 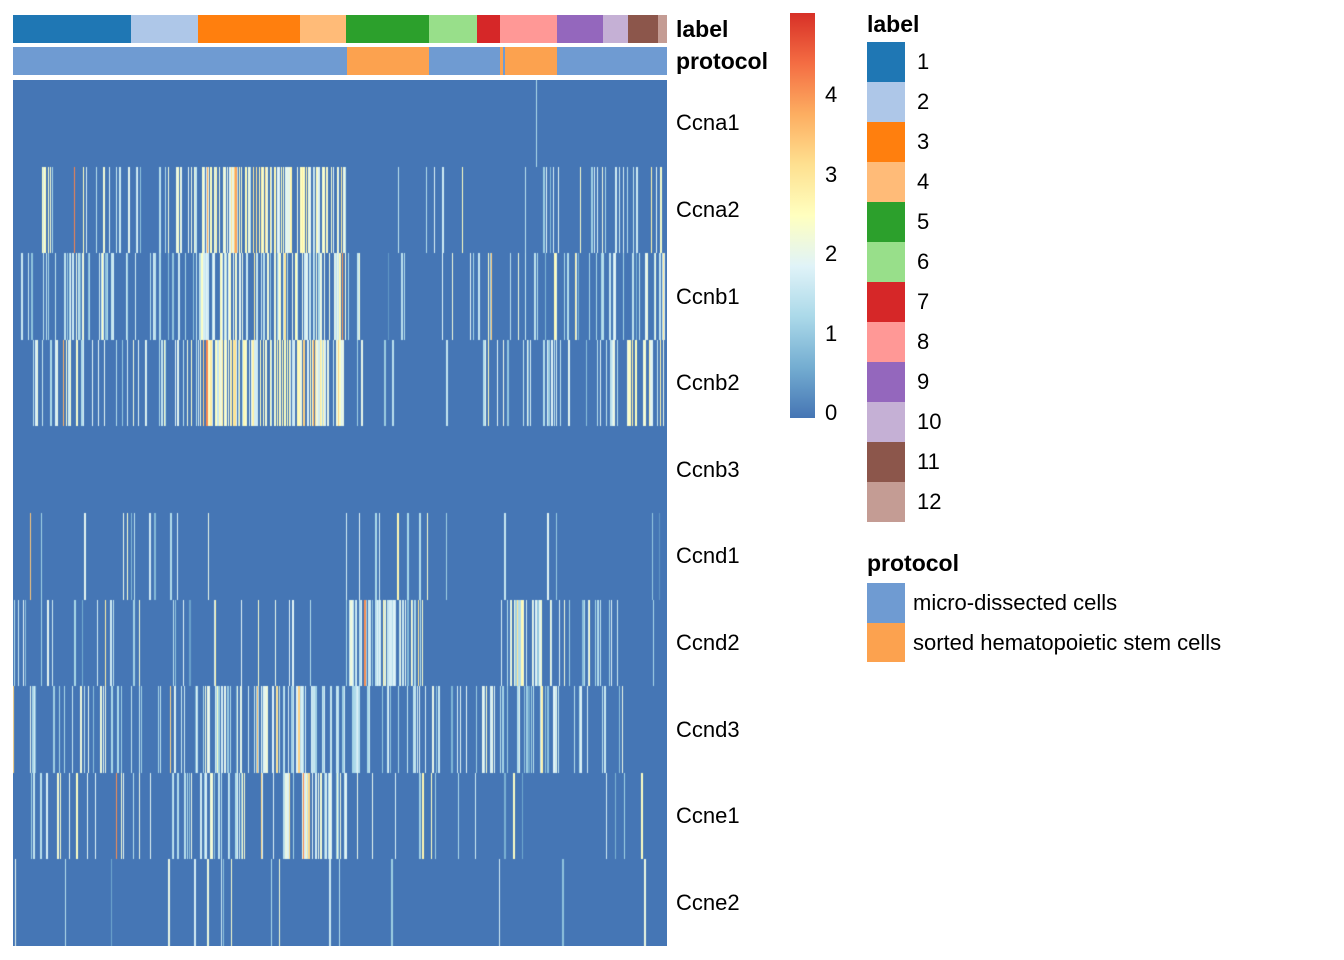 What do you see at coordinates (708, 816) in the screenshot?
I see `gene-label-Ccne1: Ccne1` at bounding box center [708, 816].